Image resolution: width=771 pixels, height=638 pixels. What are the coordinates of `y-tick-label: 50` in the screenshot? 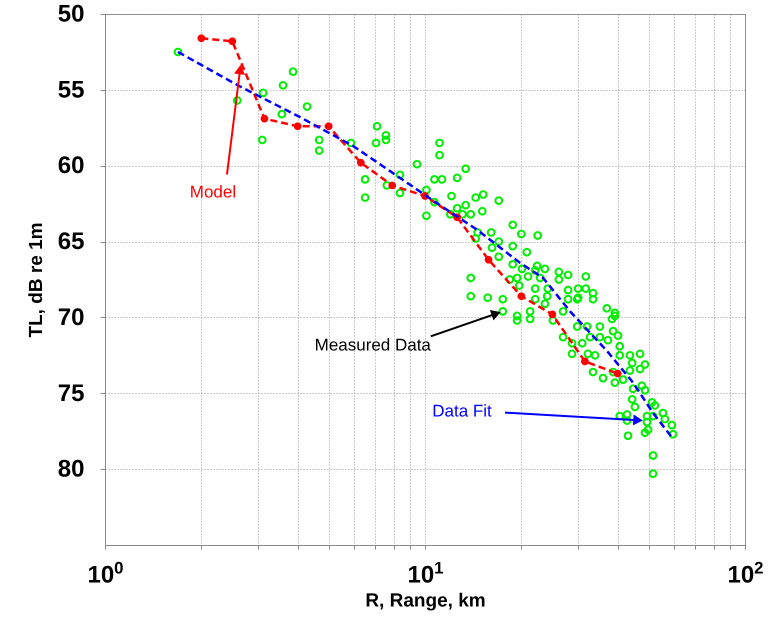 It's located at (71, 14).